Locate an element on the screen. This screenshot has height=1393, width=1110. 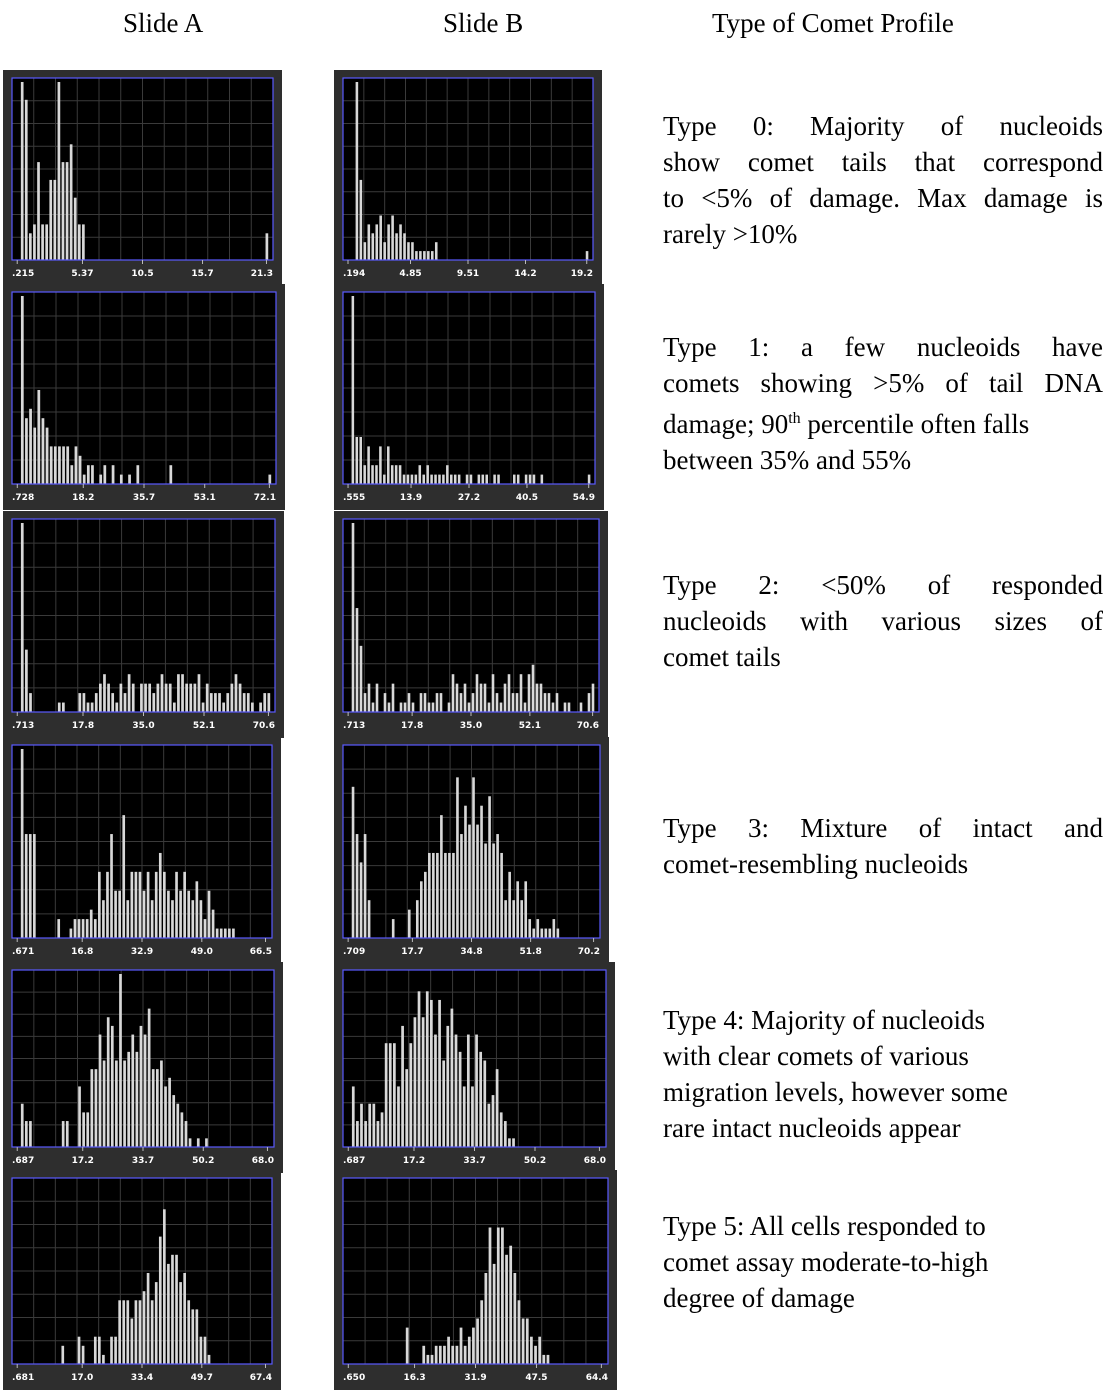
header-slide-b: Slide B is located at coordinates (483, 23).